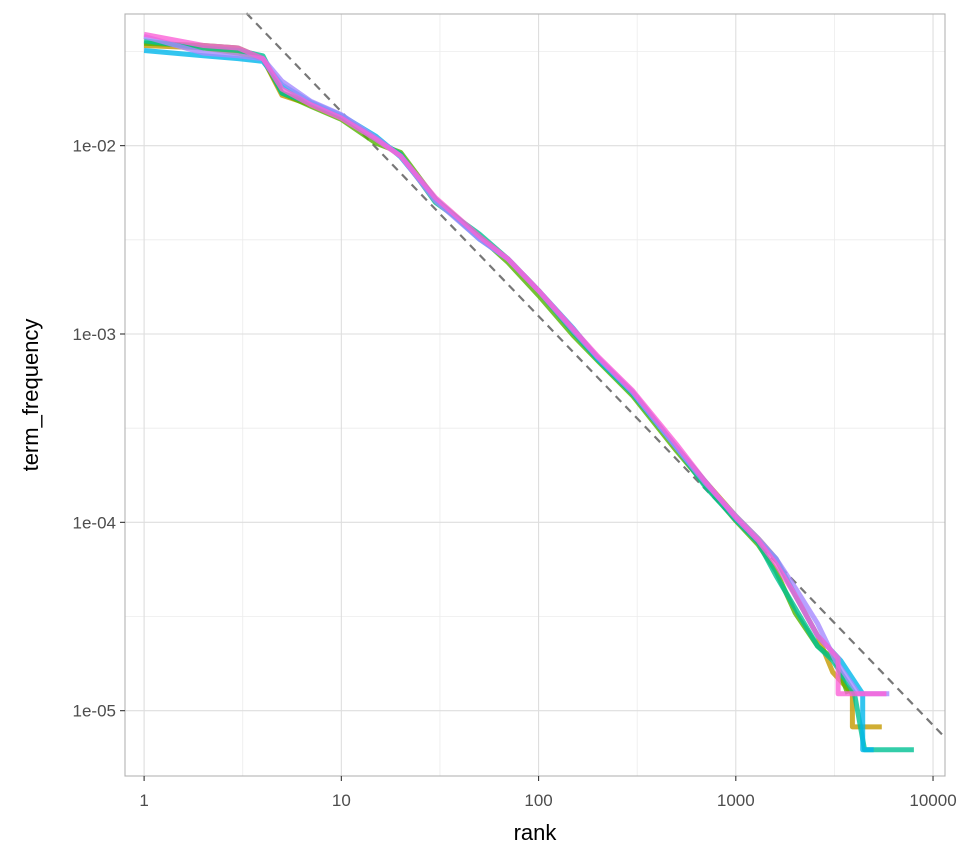 This screenshot has height=864, width=960. I want to click on y-tick-label: 1e-05, so click(94, 711).